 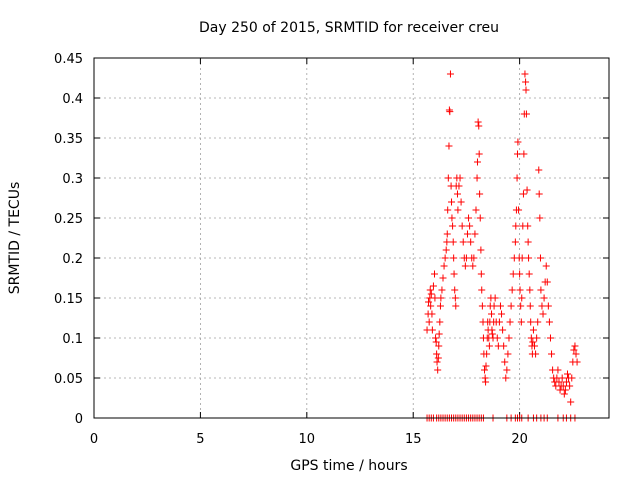 What do you see at coordinates (307, 439) in the screenshot?
I see `x-tick-label: 10` at bounding box center [307, 439].